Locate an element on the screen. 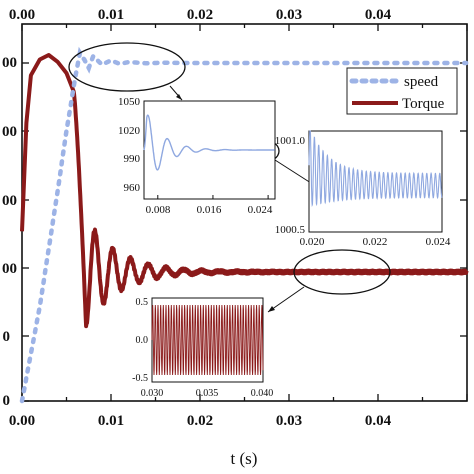  zoom-ellipse-torque-steady is located at coordinates (342, 272).